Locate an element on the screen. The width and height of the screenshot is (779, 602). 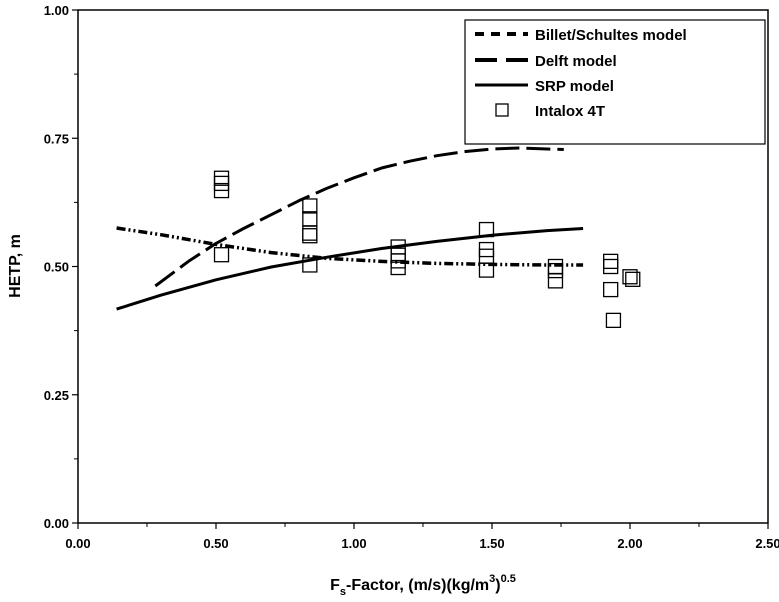
x-axis-title: Fs-Factor, (m/s)(kg/m3)0.5 is located at coordinates (423, 585).